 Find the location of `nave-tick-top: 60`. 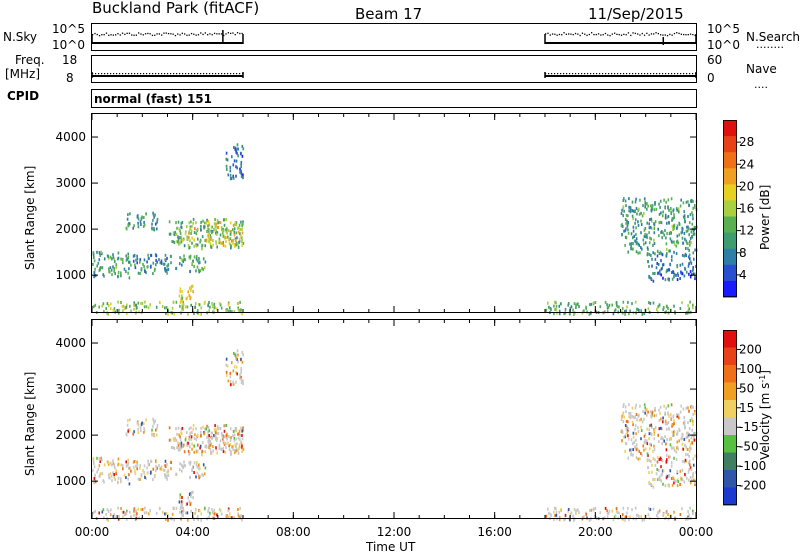

nave-tick-top: 60 is located at coordinates (714, 60).